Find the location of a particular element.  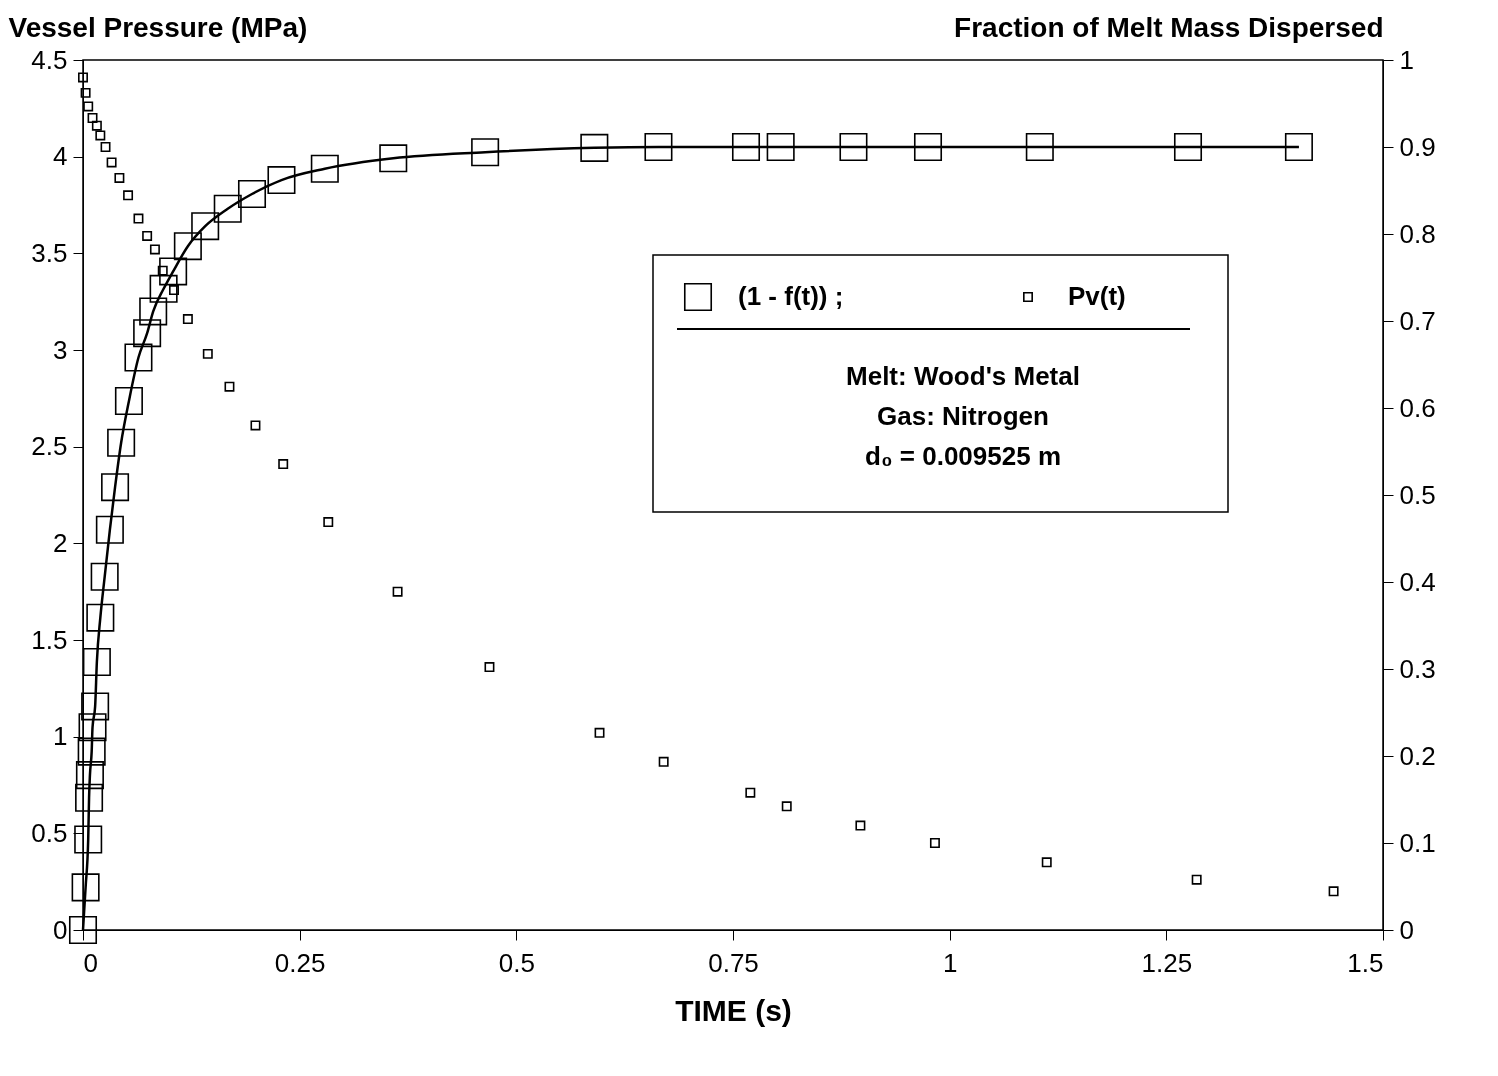

legend-label: (1 - f(t)) ; is located at coordinates (791, 296).